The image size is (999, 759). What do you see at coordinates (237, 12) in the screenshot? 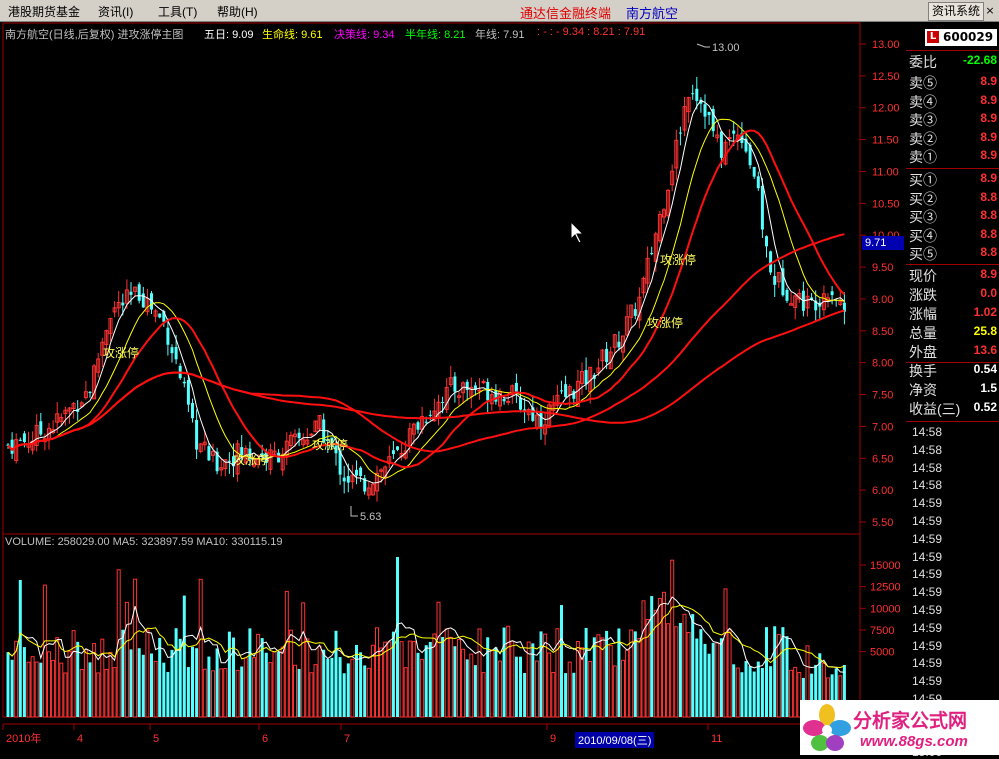
I see `menu-help: 帮助(H)` at bounding box center [237, 12].